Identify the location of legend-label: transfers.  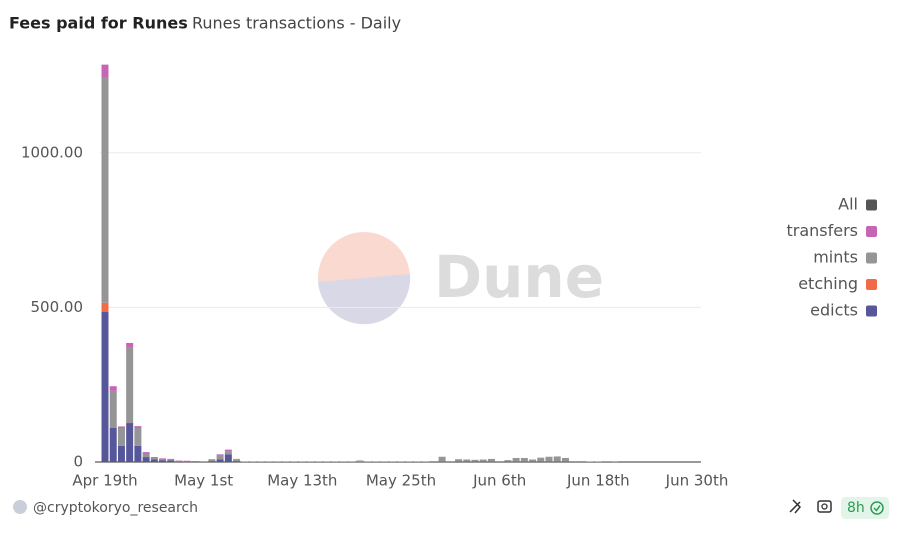
(822, 230).